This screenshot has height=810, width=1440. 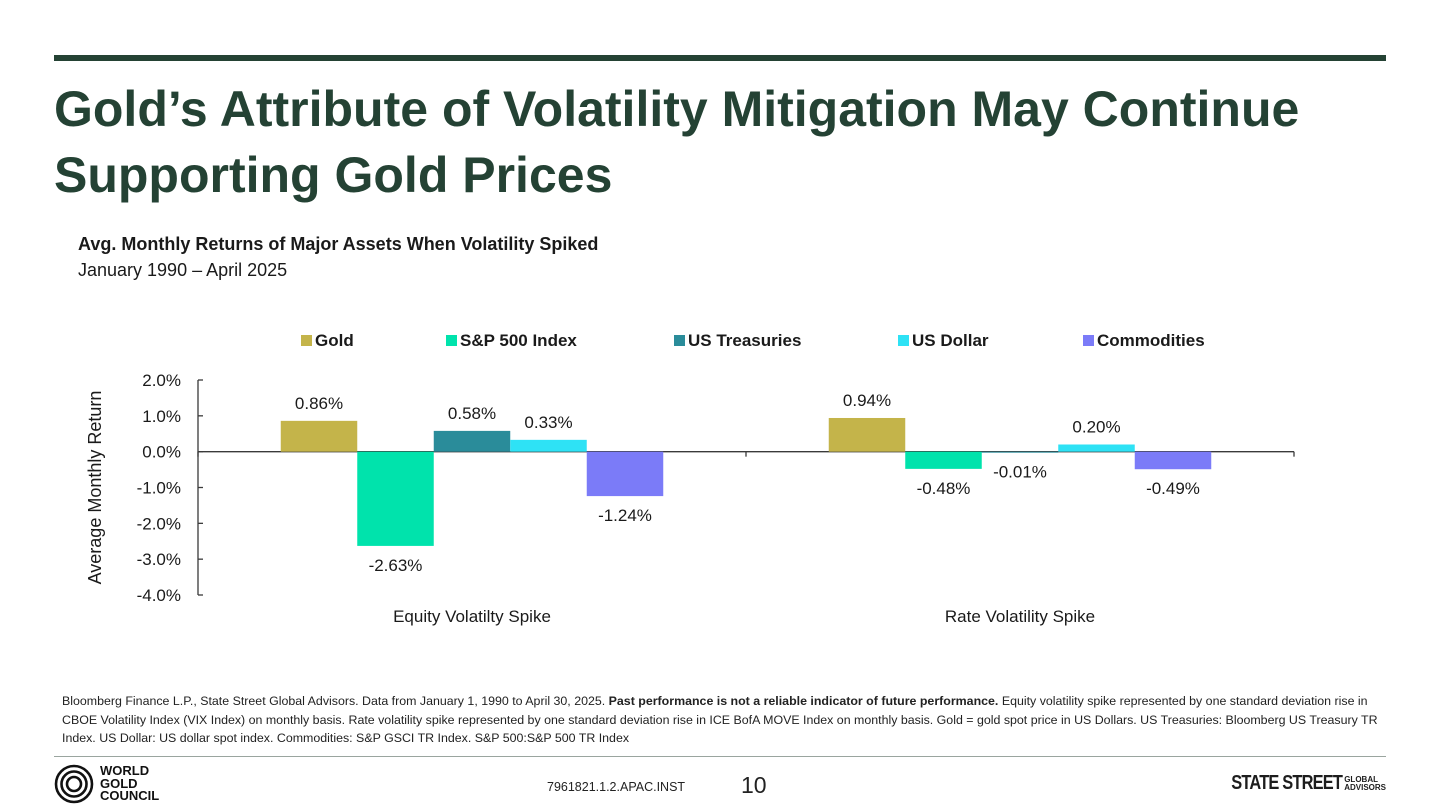 What do you see at coordinates (74, 784) in the screenshot?
I see `wgc-rings-icon` at bounding box center [74, 784].